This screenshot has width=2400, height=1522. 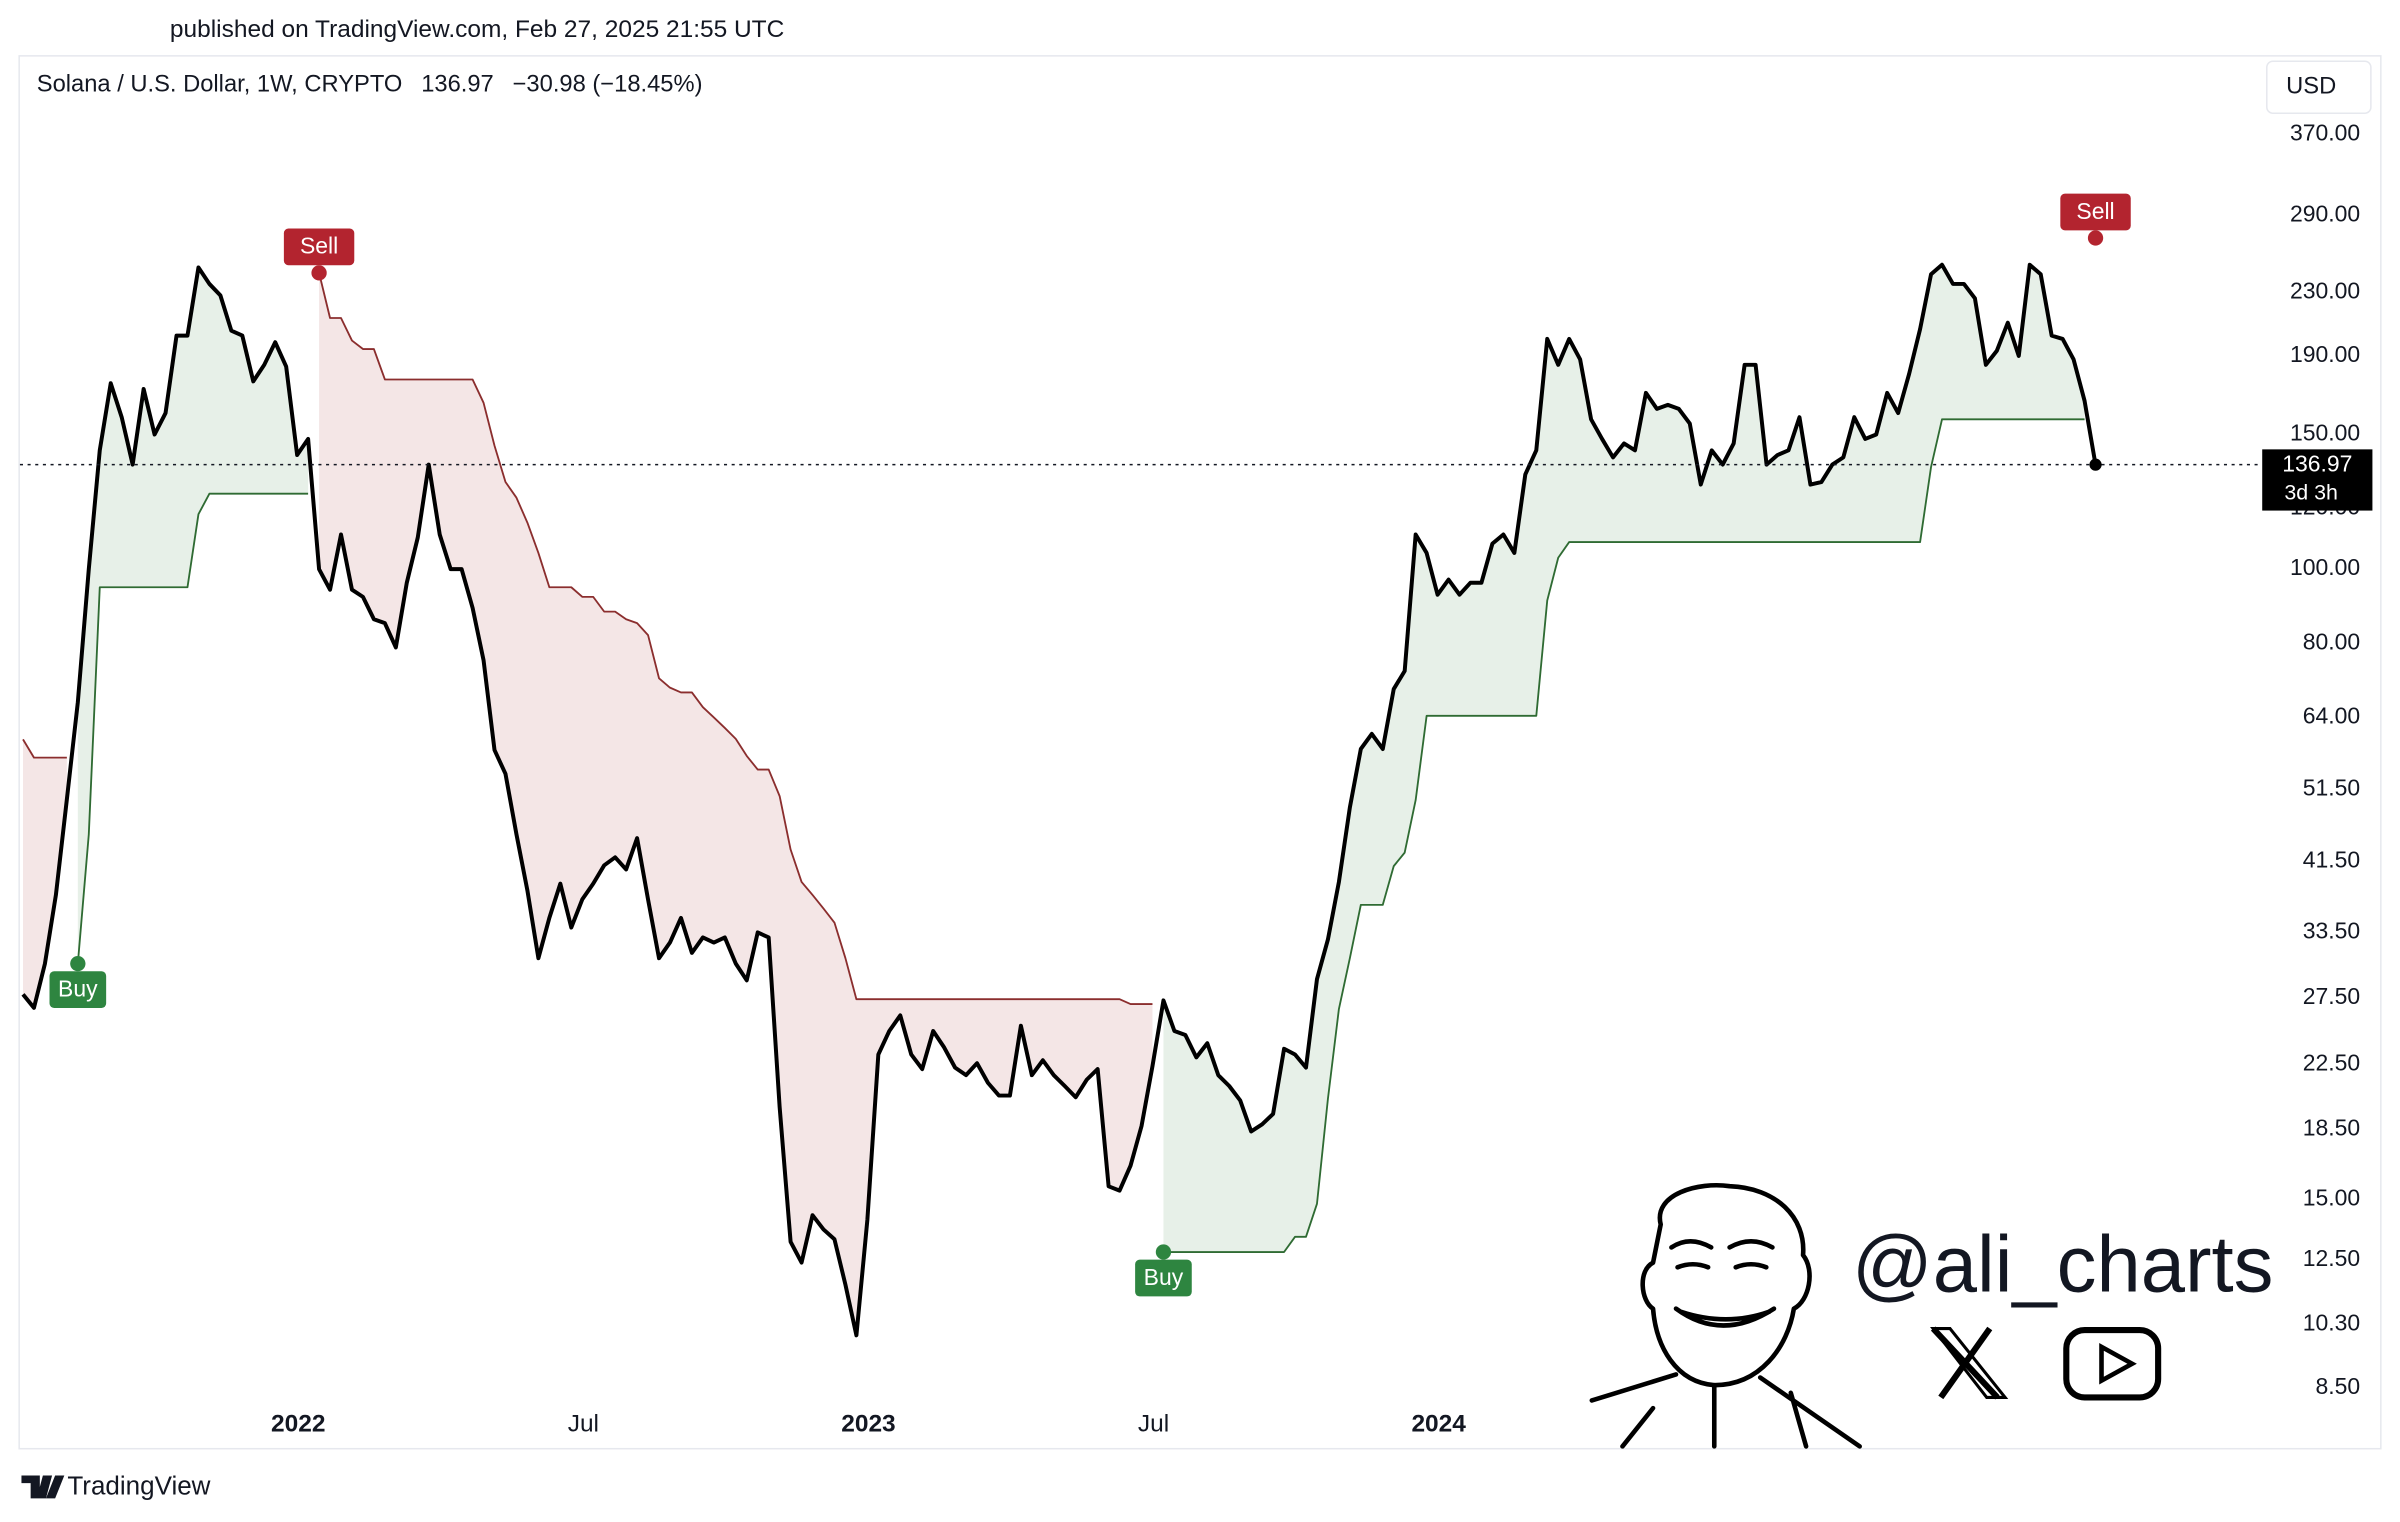 I want to click on x-logo, so click(x=1969, y=1363).